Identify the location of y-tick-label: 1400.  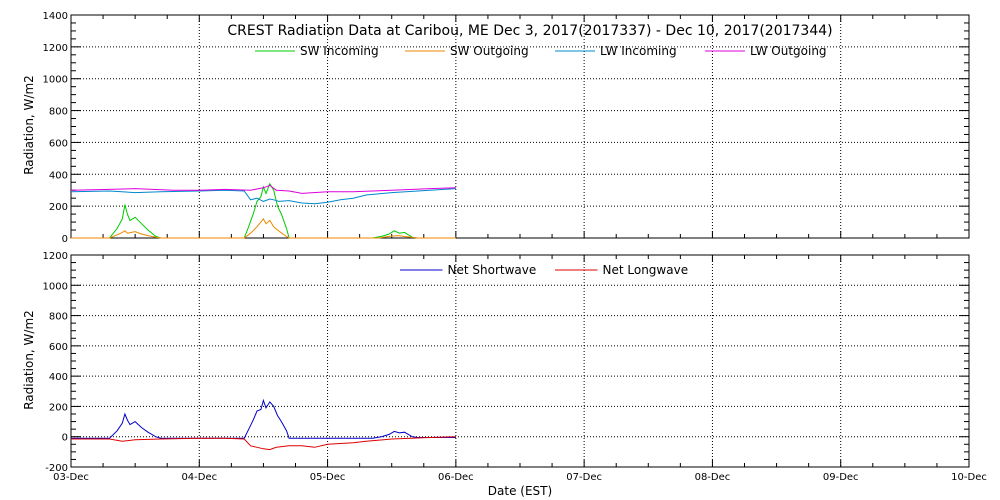
(55, 16).